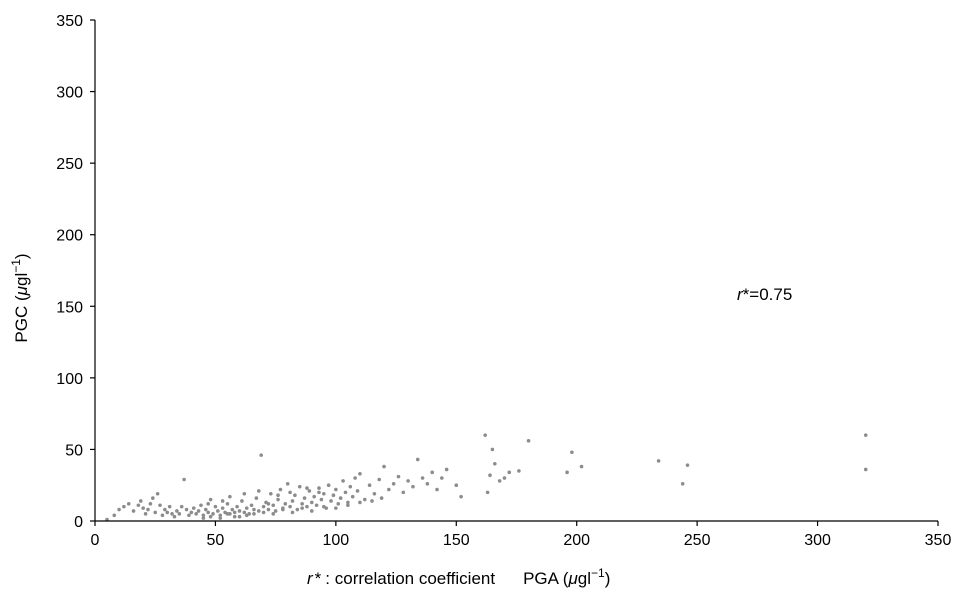  What do you see at coordinates (74, 450) in the screenshot?
I see `y-tick-label: 50` at bounding box center [74, 450].